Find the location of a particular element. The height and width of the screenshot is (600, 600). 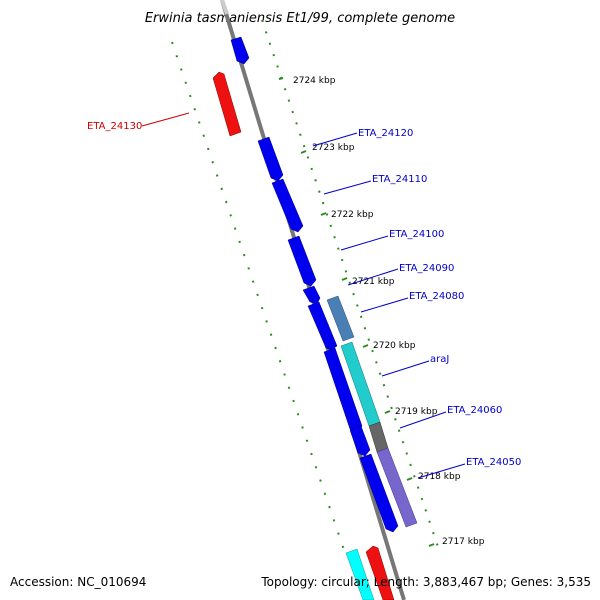

scale-tick-3: 2721 kbp is located at coordinates (368, 282).